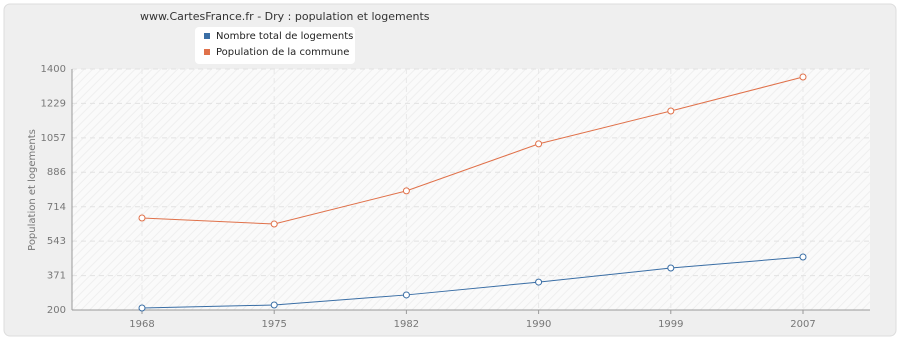 The width and height of the screenshot is (900, 344). What do you see at coordinates (282, 52) in the screenshot?
I see `legend-label: Population de la commune` at bounding box center [282, 52].